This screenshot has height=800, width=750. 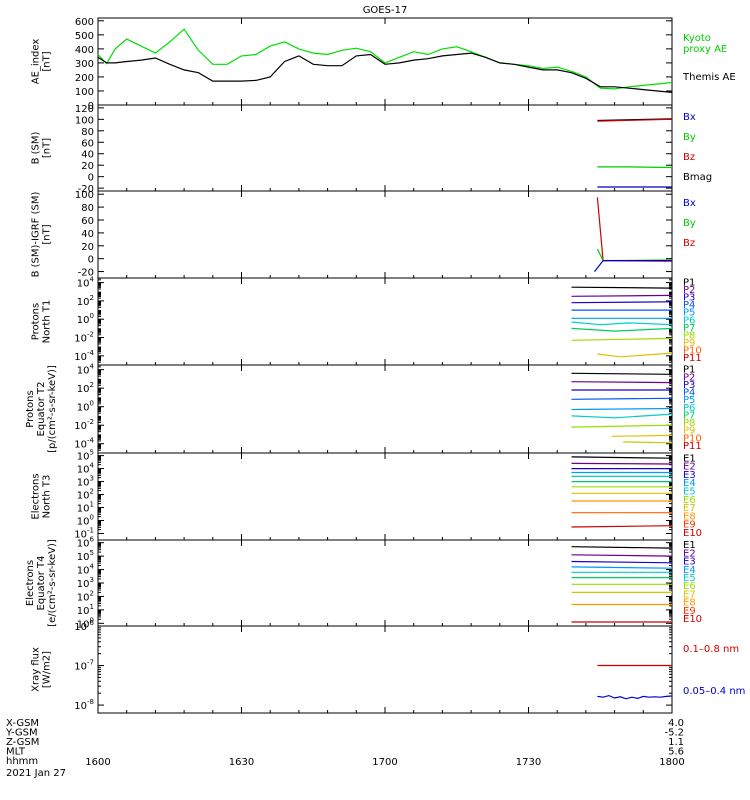 I want to click on y-tick-exponent: -2, so click(x=90, y=335).